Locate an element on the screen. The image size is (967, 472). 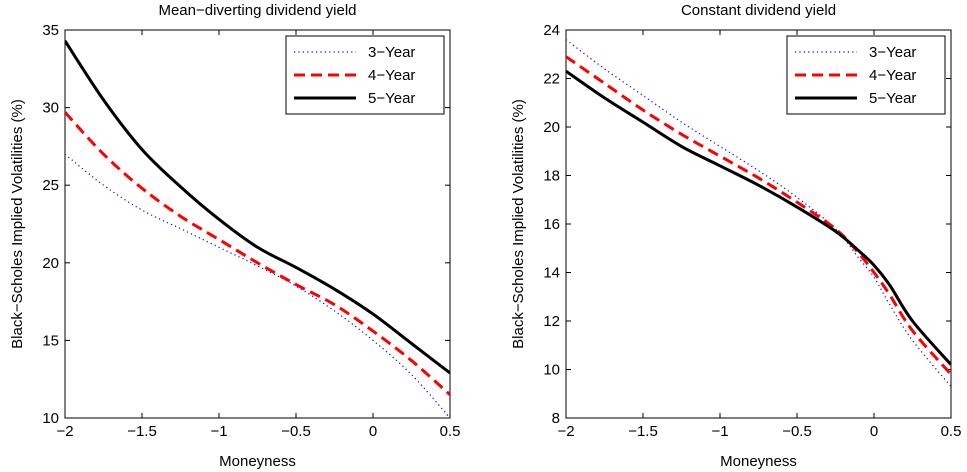
y-tick-label: 24 is located at coordinates (551, 30).